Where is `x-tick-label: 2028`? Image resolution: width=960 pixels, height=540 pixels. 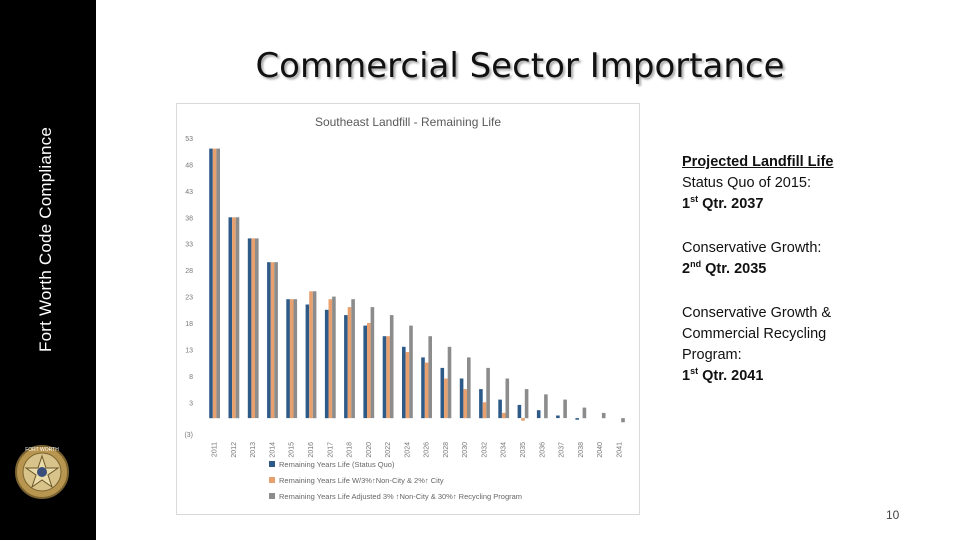
x-tick-label: 2028 is located at coordinates (446, 450).